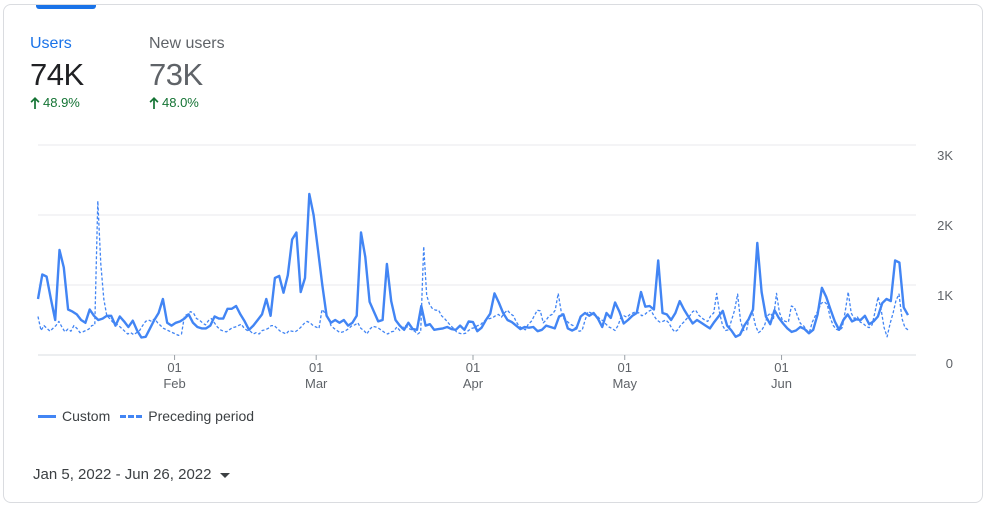  What do you see at coordinates (945, 225) in the screenshot?
I see `y-tick-label: 2K` at bounding box center [945, 225].